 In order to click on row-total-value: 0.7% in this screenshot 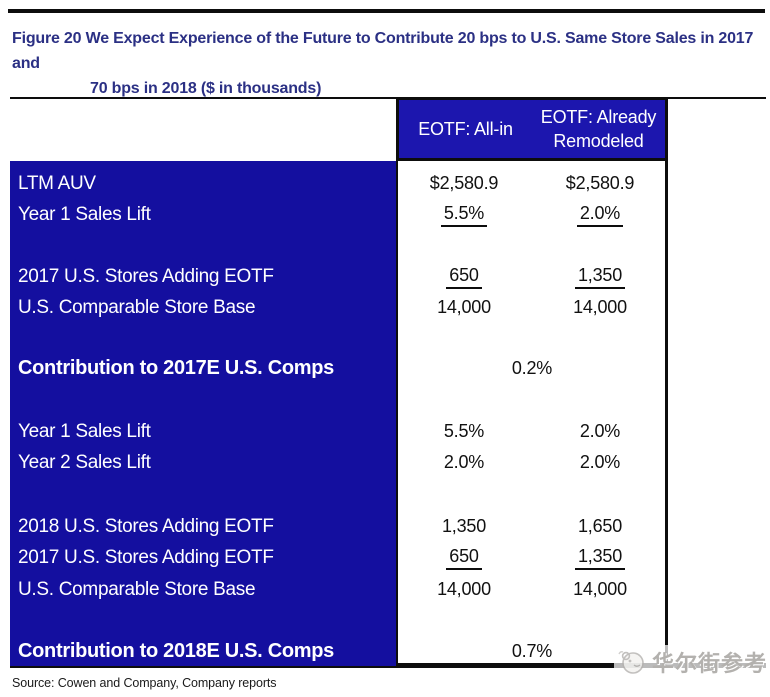, I will do `click(532, 650)`.